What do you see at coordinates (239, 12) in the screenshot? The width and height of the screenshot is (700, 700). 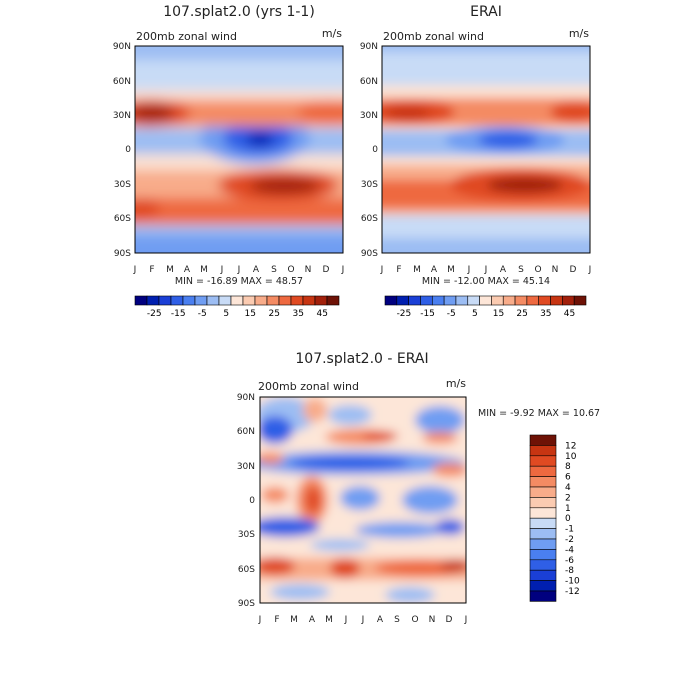 I see `panel-model-title: 107.splat2.0 (yrs 1-1)` at bounding box center [239, 12].